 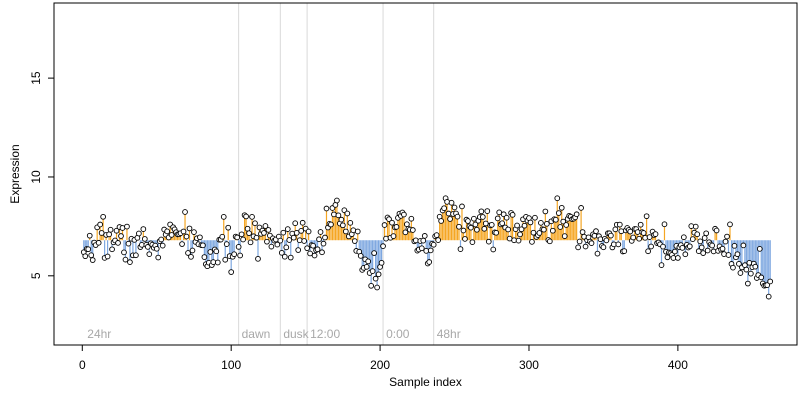 What do you see at coordinates (231, 365) in the screenshot?
I see `x-tick-label-1: 100` at bounding box center [231, 365].